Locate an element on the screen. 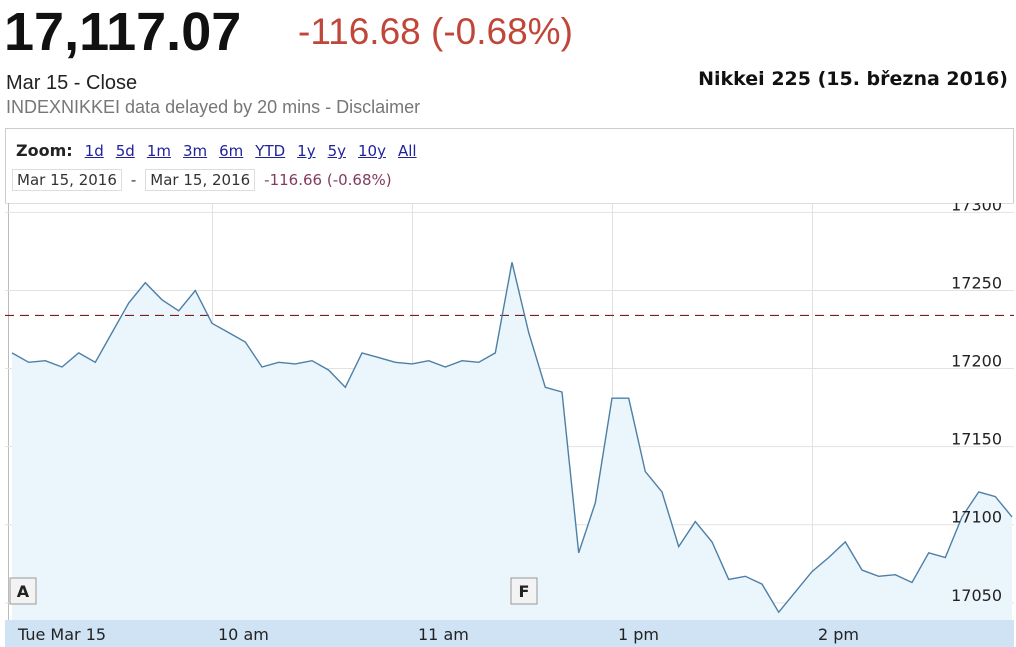  zoom-option: 5d is located at coordinates (125, 151).